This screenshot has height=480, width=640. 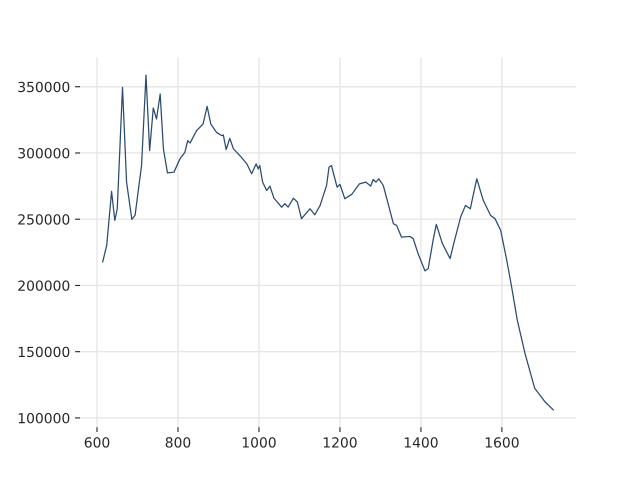 What do you see at coordinates (44, 153) in the screenshot?
I see `y-tick-label: 300000` at bounding box center [44, 153].